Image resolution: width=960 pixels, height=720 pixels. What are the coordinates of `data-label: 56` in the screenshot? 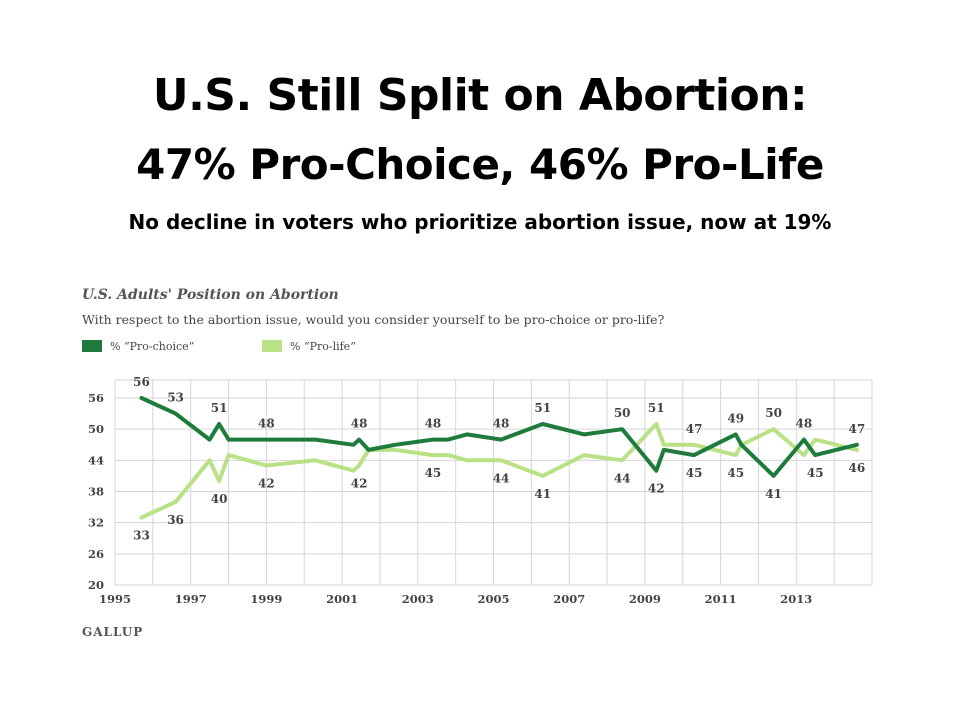 It's located at (141, 382).